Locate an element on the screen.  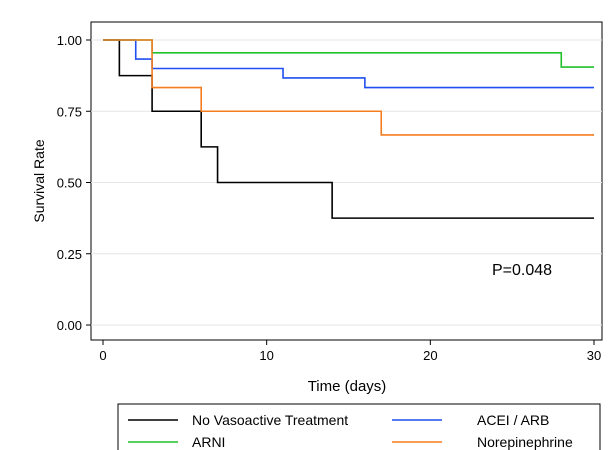
x-tick-label: 10 is located at coordinates (266, 355).